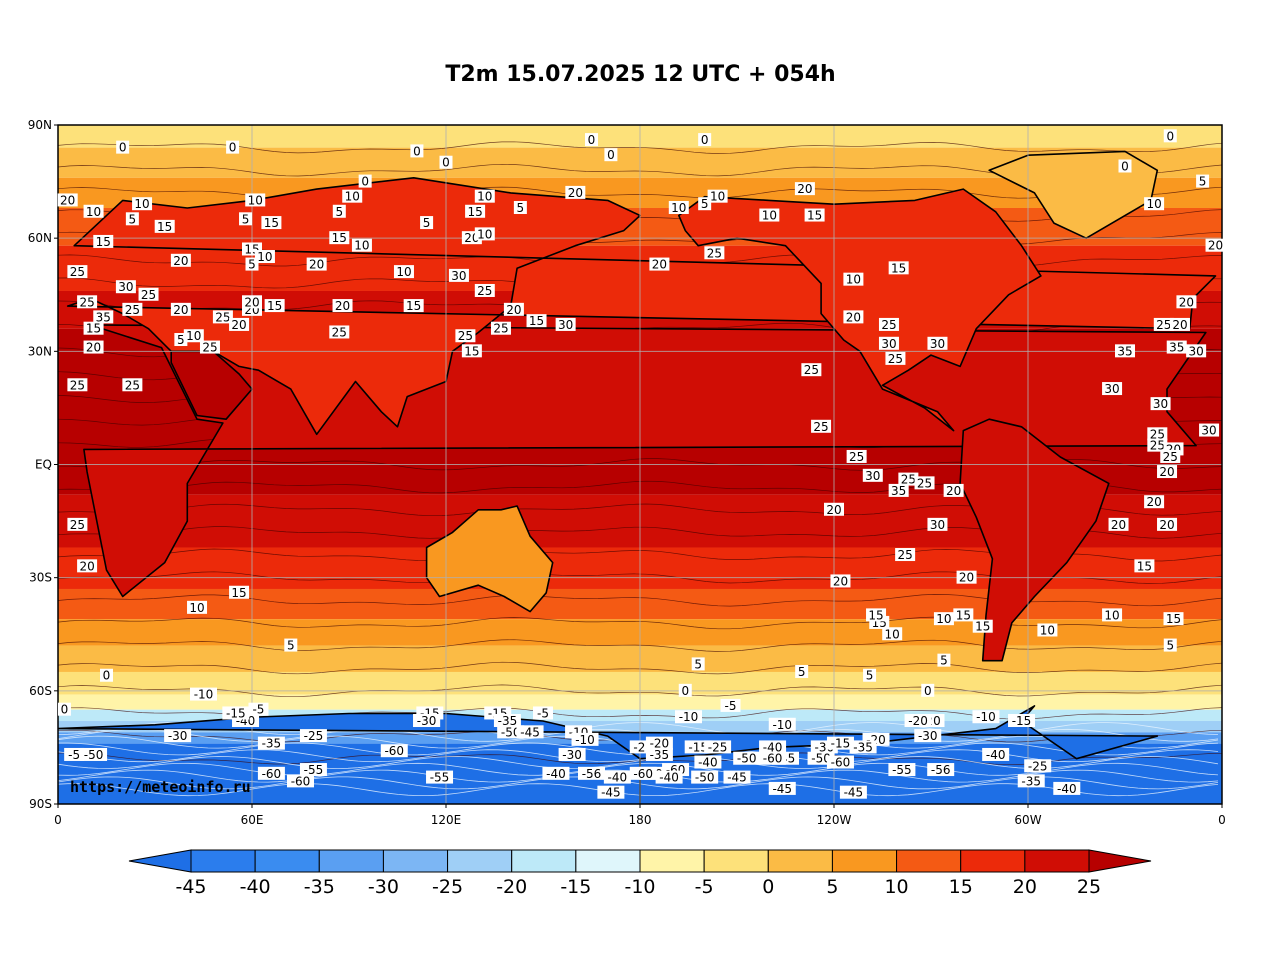  I want to click on contour-label-text: -40, so click(618, 778).